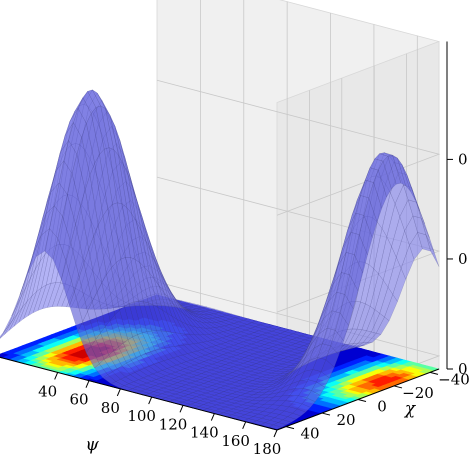 The width and height of the screenshot is (474, 474). What do you see at coordinates (235, 441) in the screenshot?
I see `x-tick-label: 160` at bounding box center [235, 441].